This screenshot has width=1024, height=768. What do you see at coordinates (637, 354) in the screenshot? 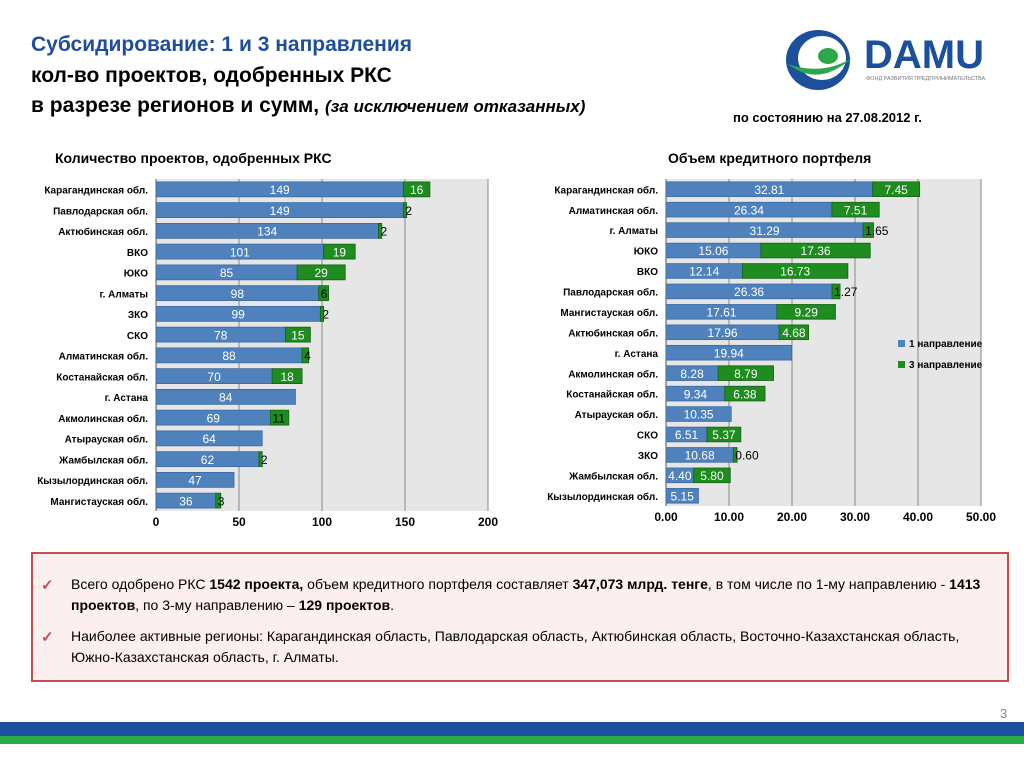
I see `category-label: г. Астана` at bounding box center [637, 354].